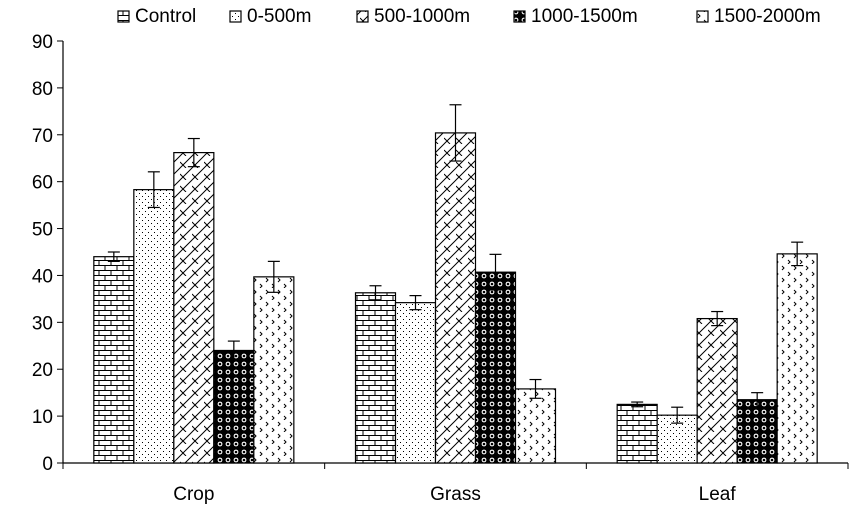 The image size is (857, 507). I want to click on y-tick-label: 0, so click(47, 464).